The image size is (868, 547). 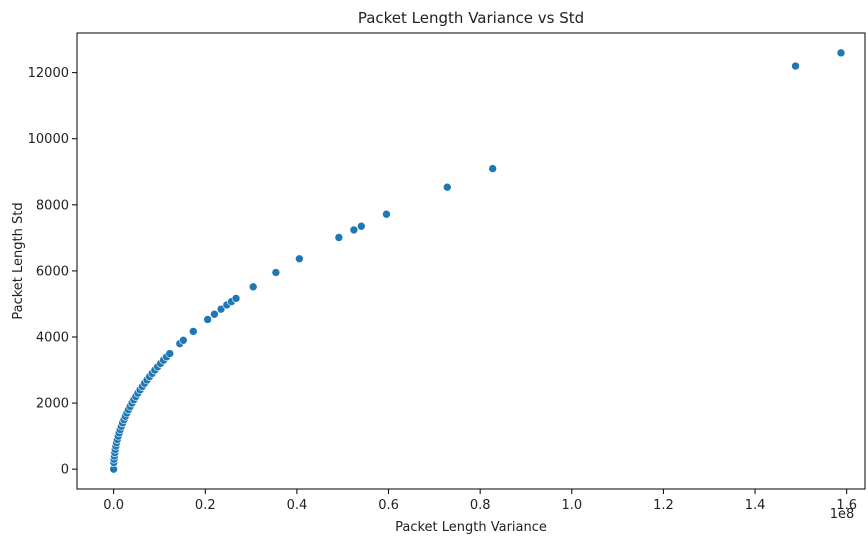 I want to click on x-axis-label: Packet Length Variance, so click(x=471, y=527).